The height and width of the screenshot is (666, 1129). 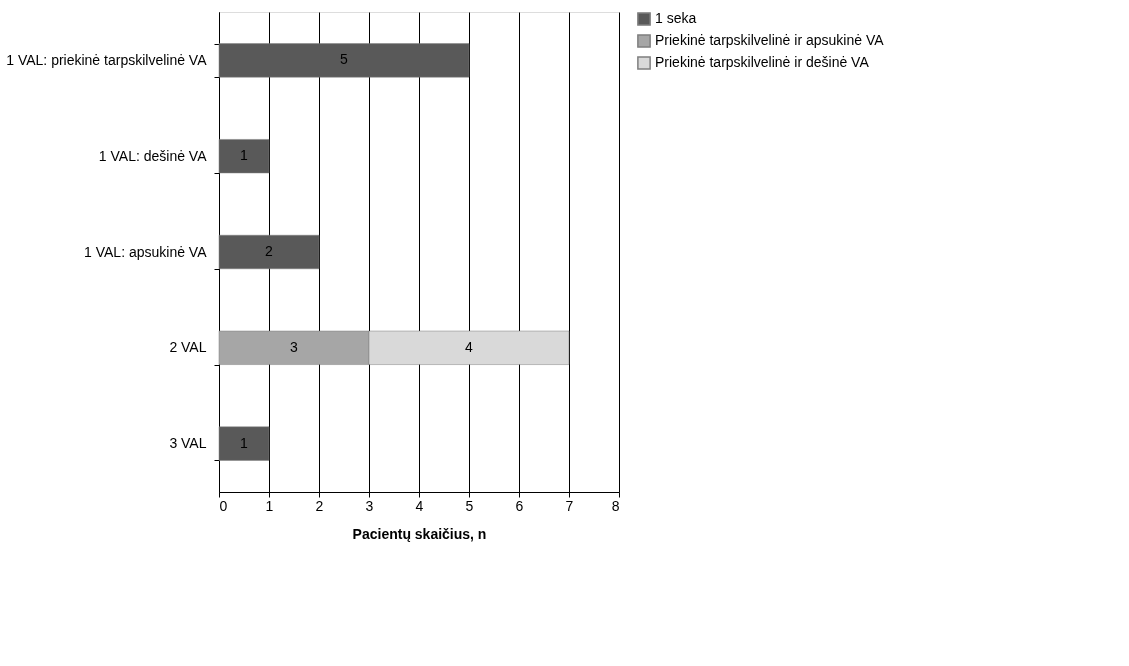 What do you see at coordinates (762, 62) in the screenshot?
I see `legend-label: Priekinė tarpskilvelinė ir dešinė VA` at bounding box center [762, 62].